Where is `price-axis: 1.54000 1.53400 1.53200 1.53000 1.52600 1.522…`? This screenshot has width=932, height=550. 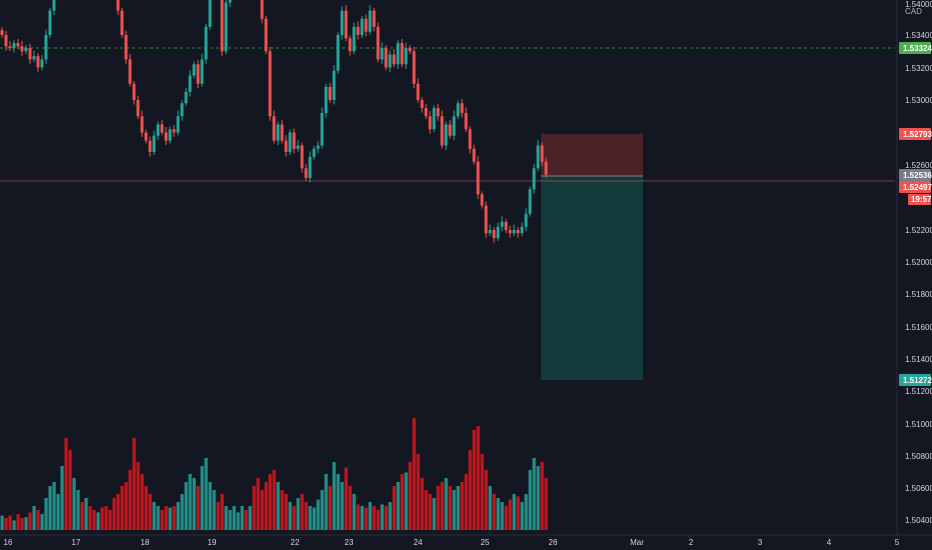 price-axis: 1.54000 1.53400 1.53200 1.53000 1.52600 1.522… is located at coordinates (918, 262).